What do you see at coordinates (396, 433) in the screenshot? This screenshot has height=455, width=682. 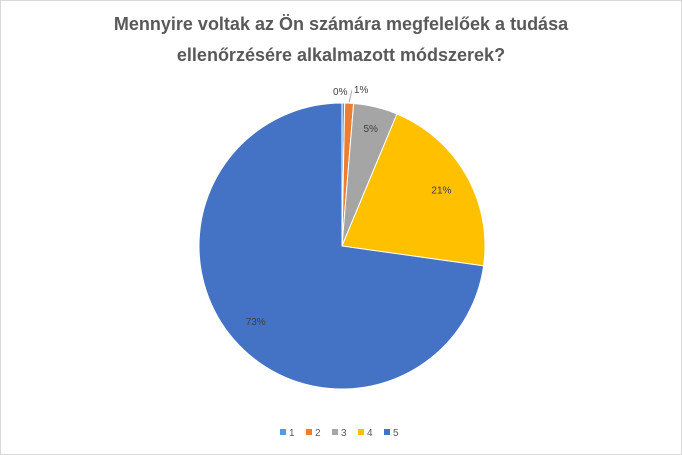 I see `legend-label-5: 5` at bounding box center [396, 433].